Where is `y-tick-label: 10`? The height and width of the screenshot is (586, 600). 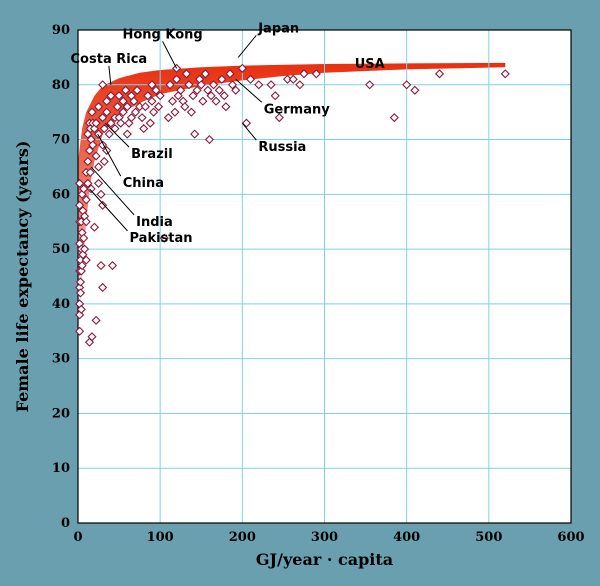 y-tick-label: 10 is located at coordinates (61, 468).